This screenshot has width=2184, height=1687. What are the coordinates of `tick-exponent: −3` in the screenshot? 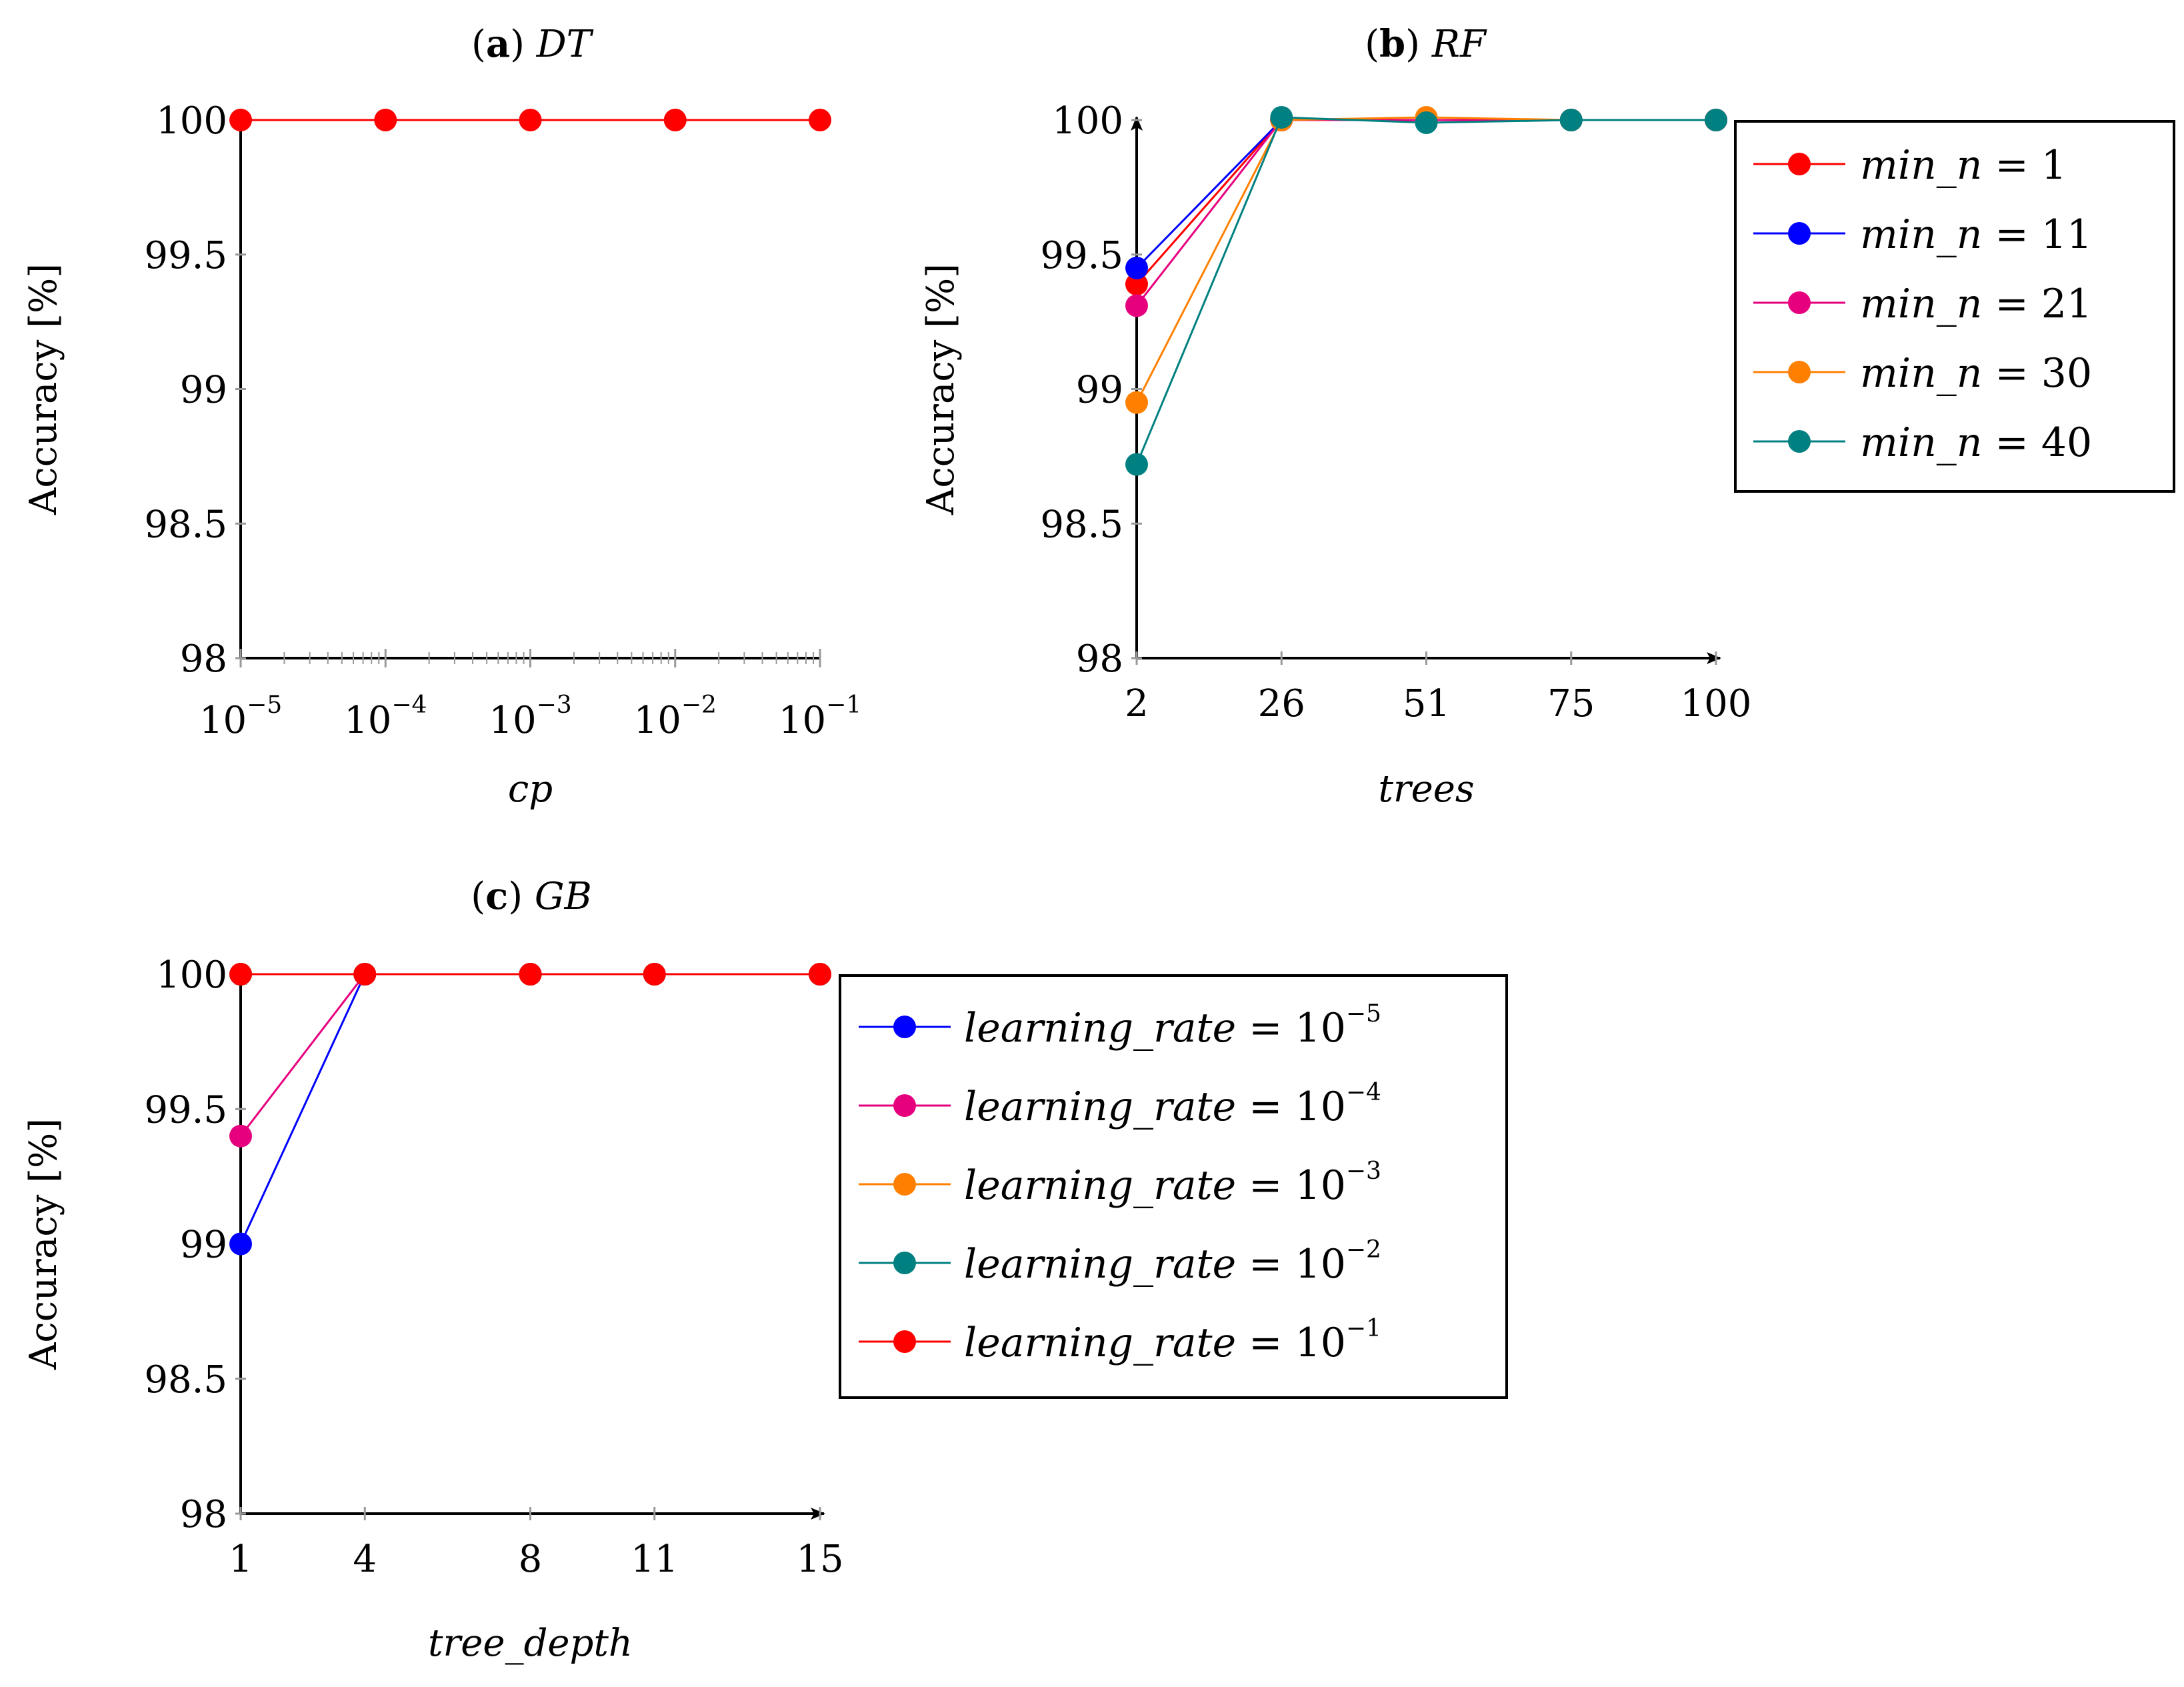 It's located at (554, 705).